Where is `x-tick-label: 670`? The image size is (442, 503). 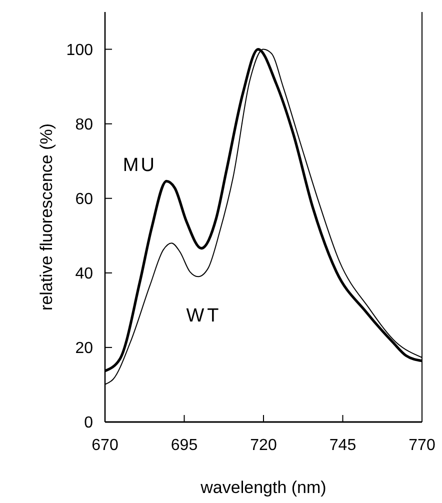
x-tick-label: 670 is located at coordinates (105, 445).